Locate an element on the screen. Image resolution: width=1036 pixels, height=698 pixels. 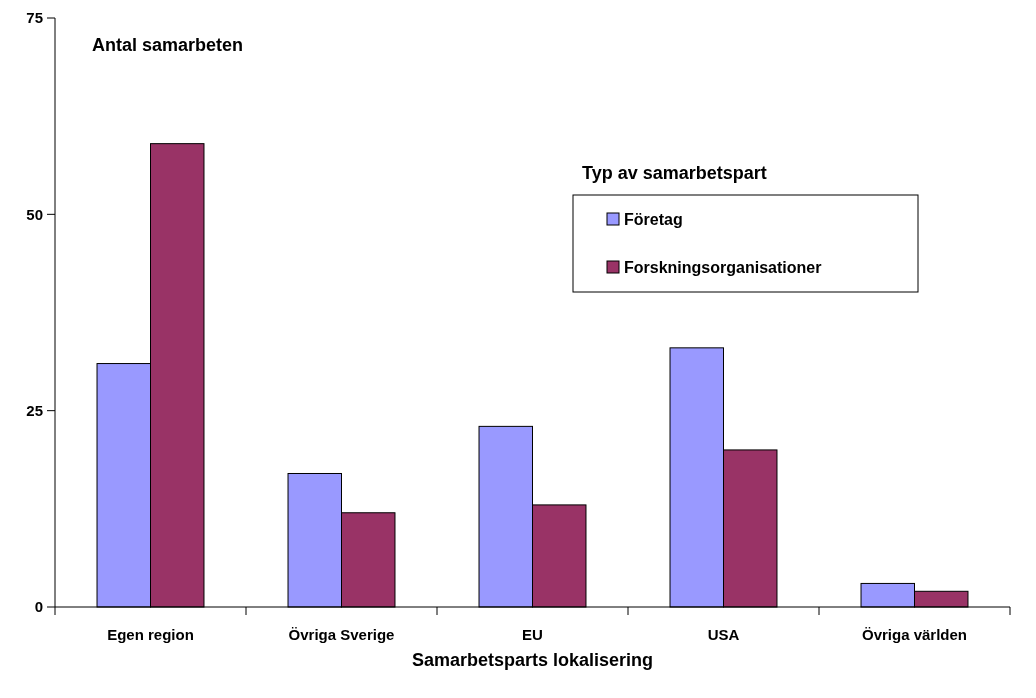
x-tick-label: Övriga Sverige is located at coordinates (341, 634).